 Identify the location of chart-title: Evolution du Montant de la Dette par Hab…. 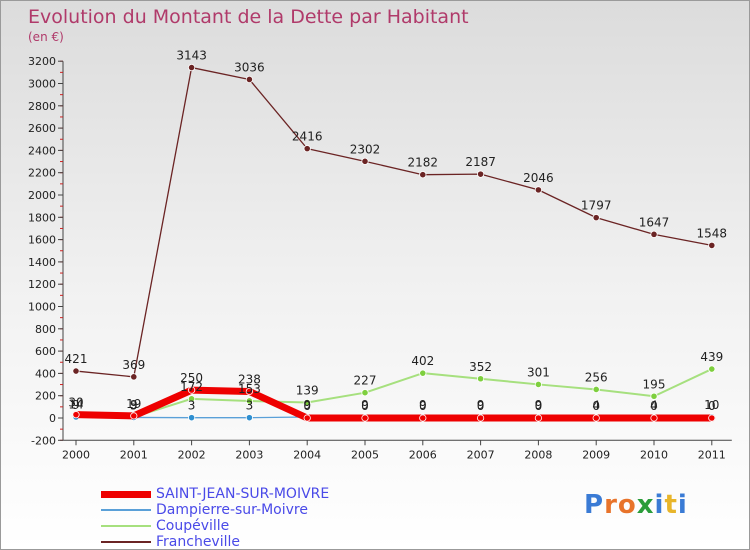
(248, 17).